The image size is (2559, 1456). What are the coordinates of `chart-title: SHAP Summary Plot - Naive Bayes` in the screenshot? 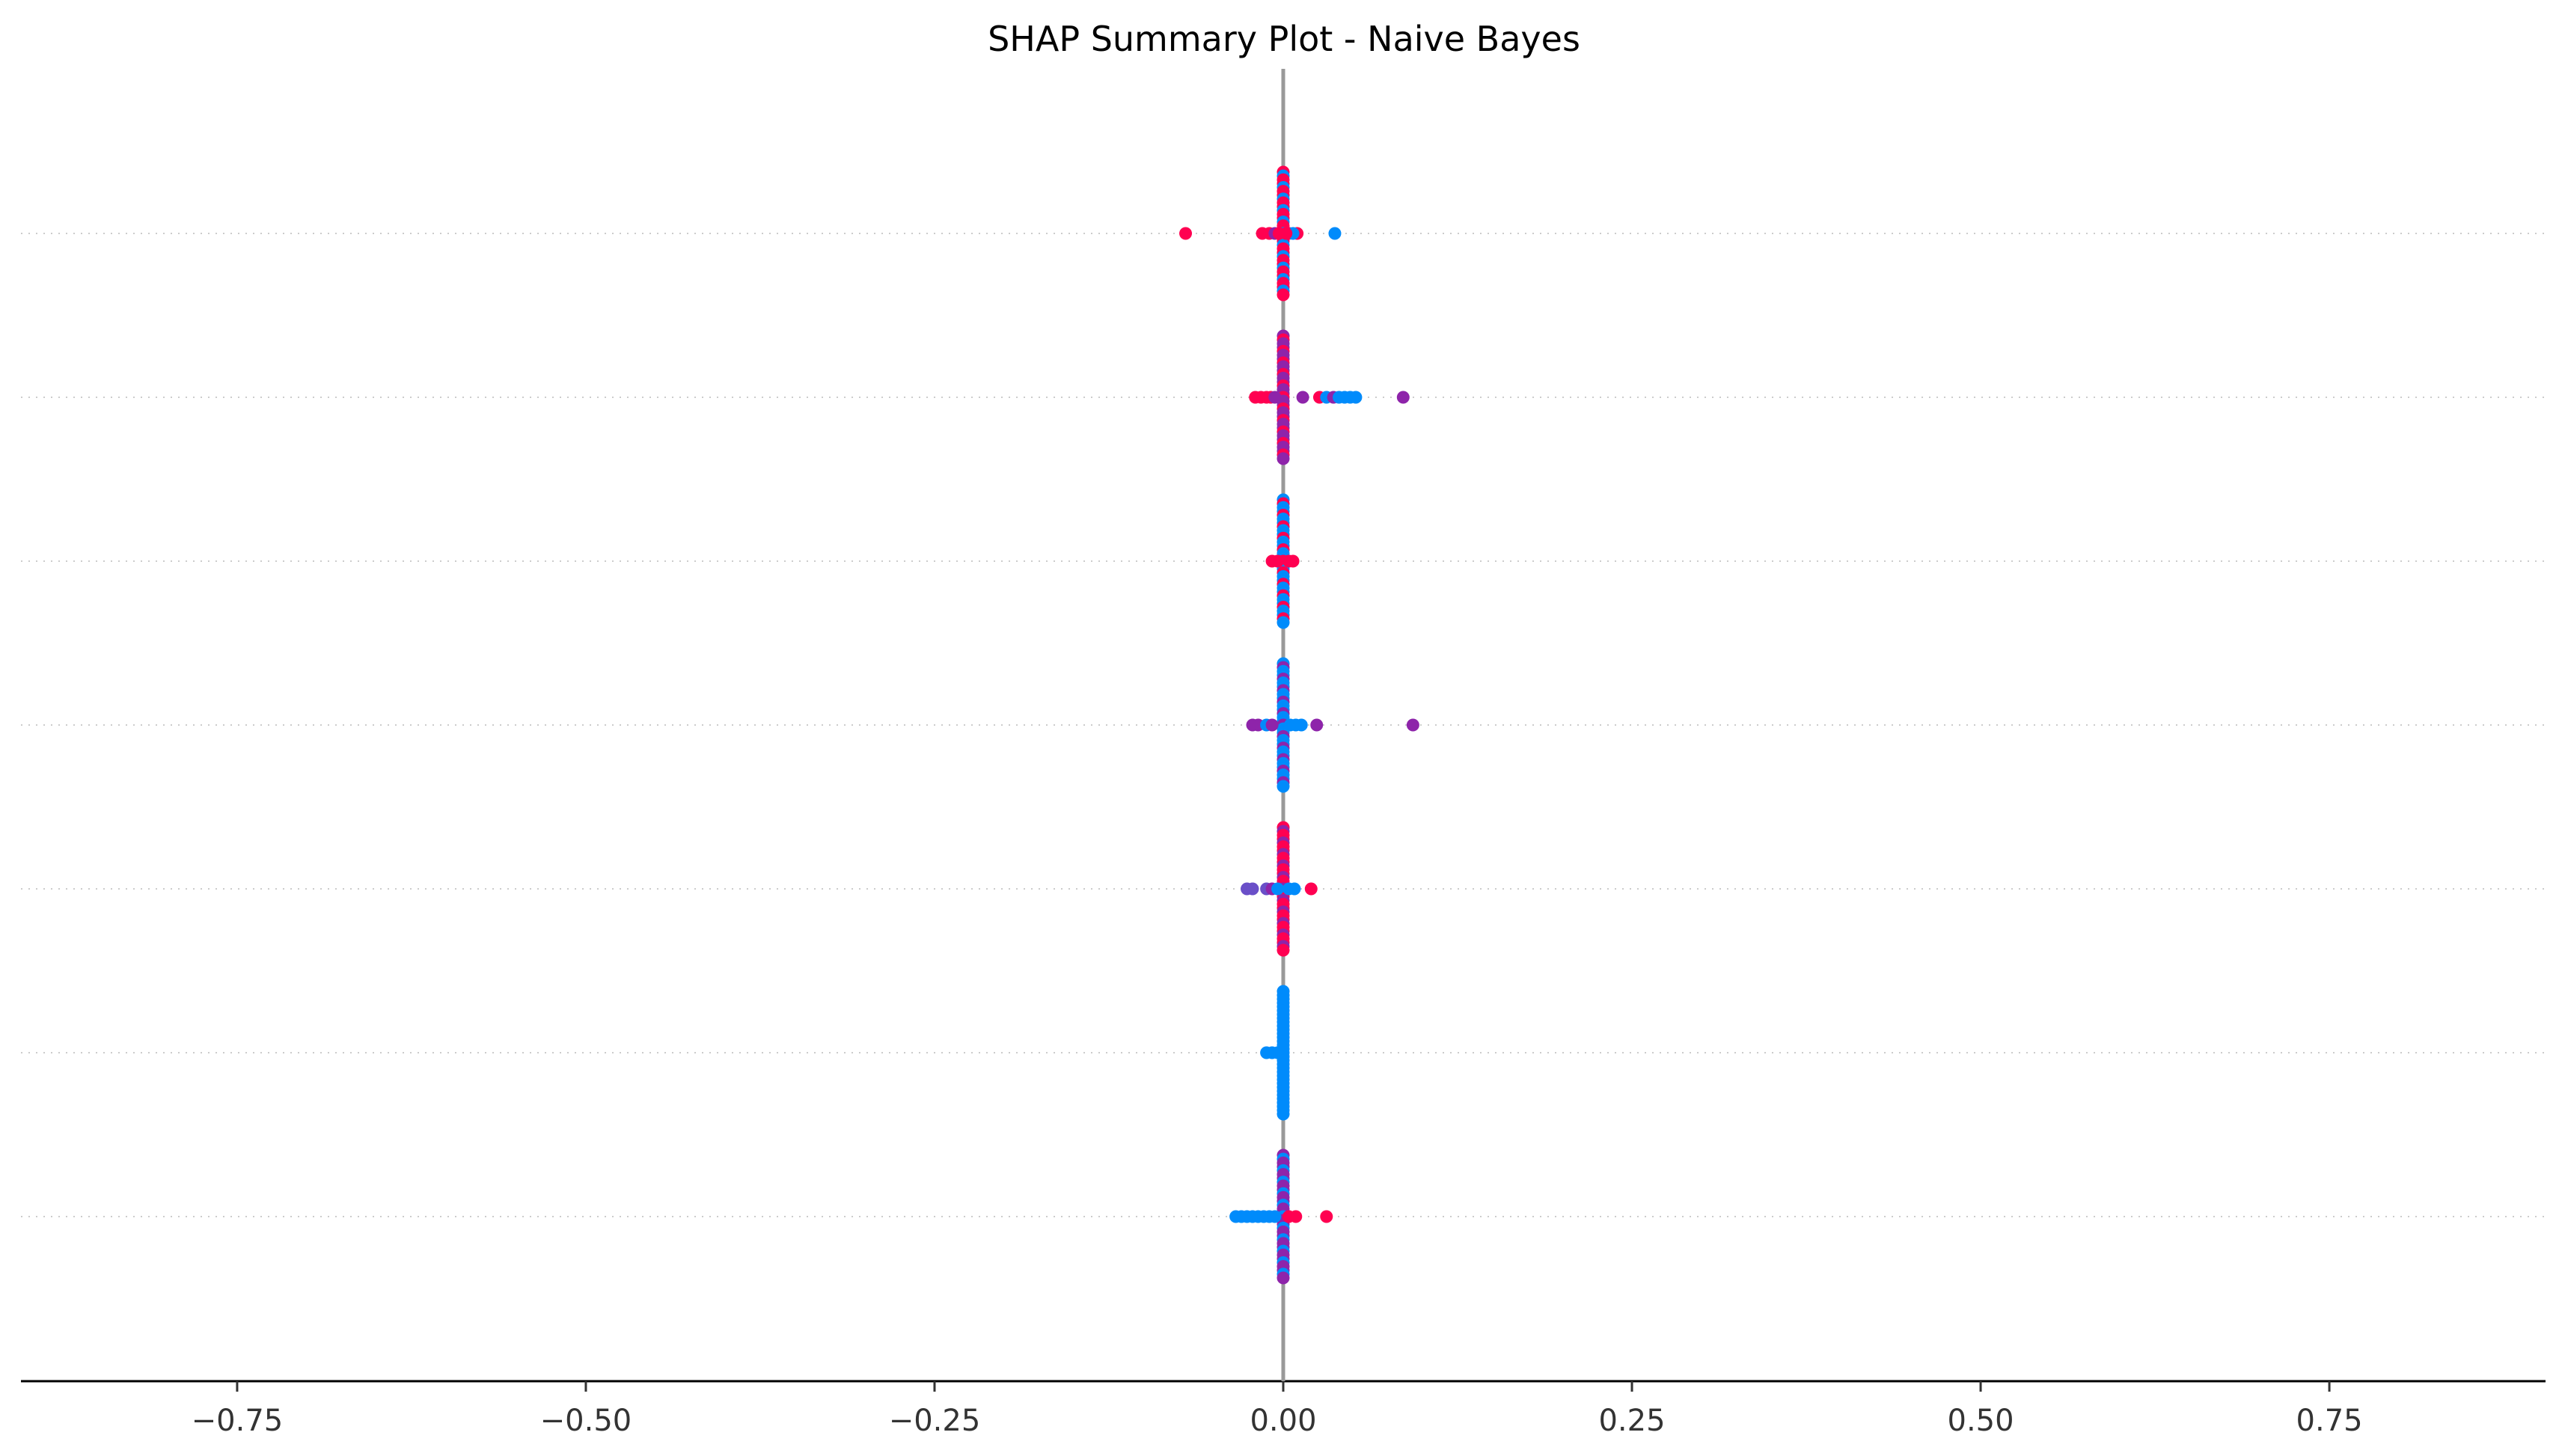 It's located at (1284, 39).